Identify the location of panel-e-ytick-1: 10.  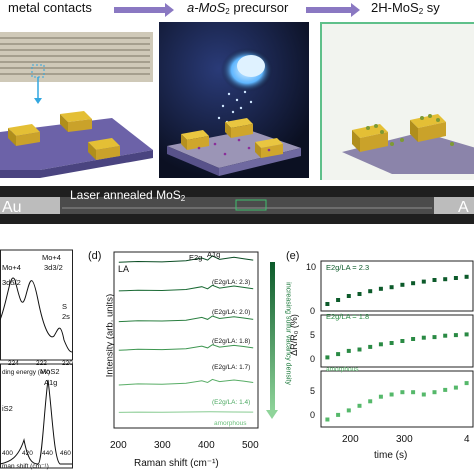
(311, 267).